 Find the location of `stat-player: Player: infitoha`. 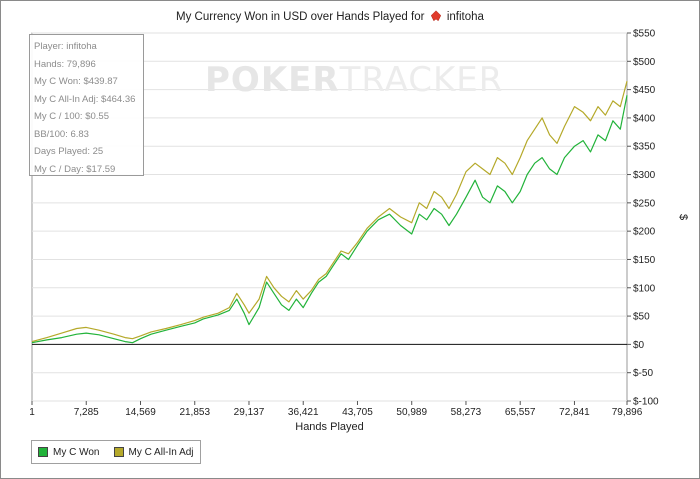

stat-player: Player: infitoha is located at coordinates (65, 46).